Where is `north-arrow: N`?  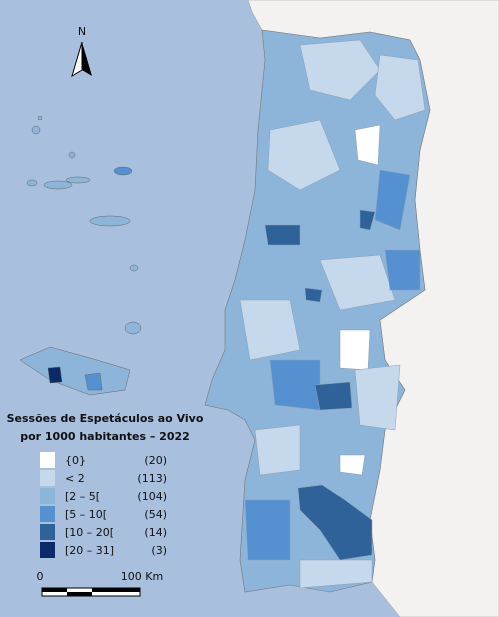
north-arrow: N is located at coordinates (81, 51).